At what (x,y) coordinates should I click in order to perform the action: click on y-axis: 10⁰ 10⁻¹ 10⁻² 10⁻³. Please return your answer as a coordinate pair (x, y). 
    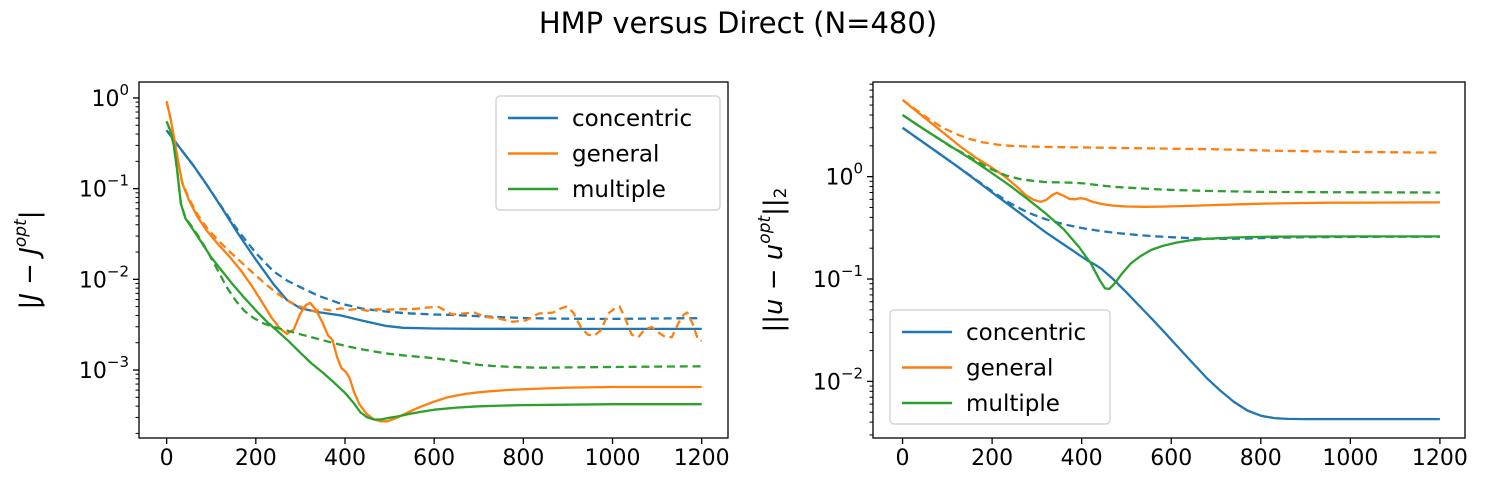
    Looking at the image, I should click on (109, 257).